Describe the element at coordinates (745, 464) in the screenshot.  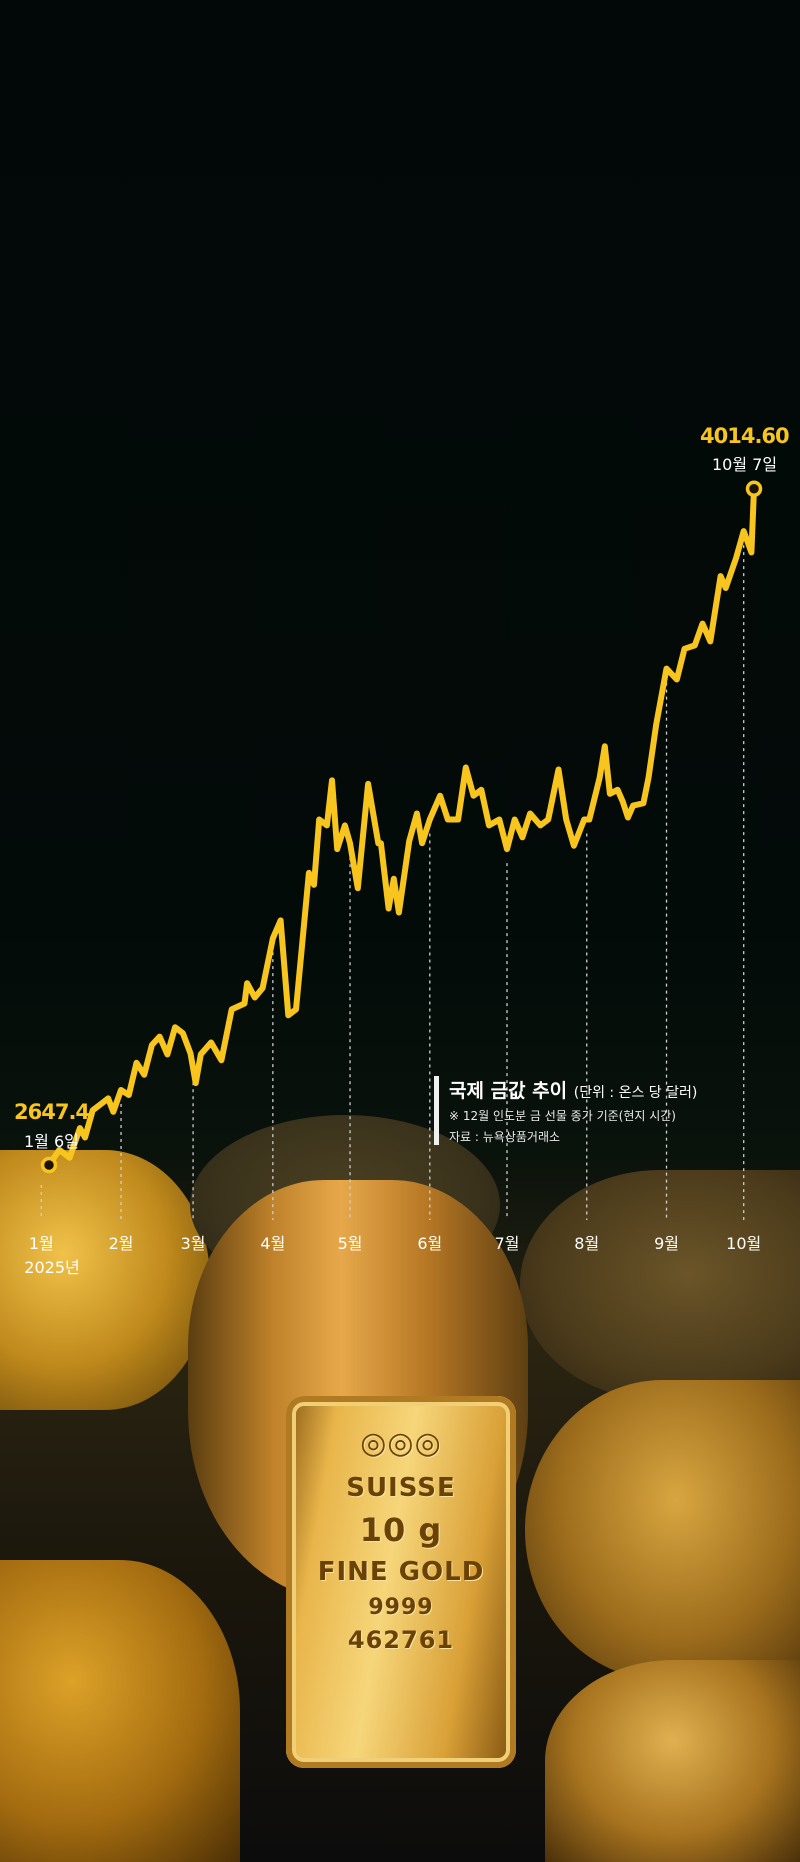
I see `end-date-label: 10월 7일` at that location.